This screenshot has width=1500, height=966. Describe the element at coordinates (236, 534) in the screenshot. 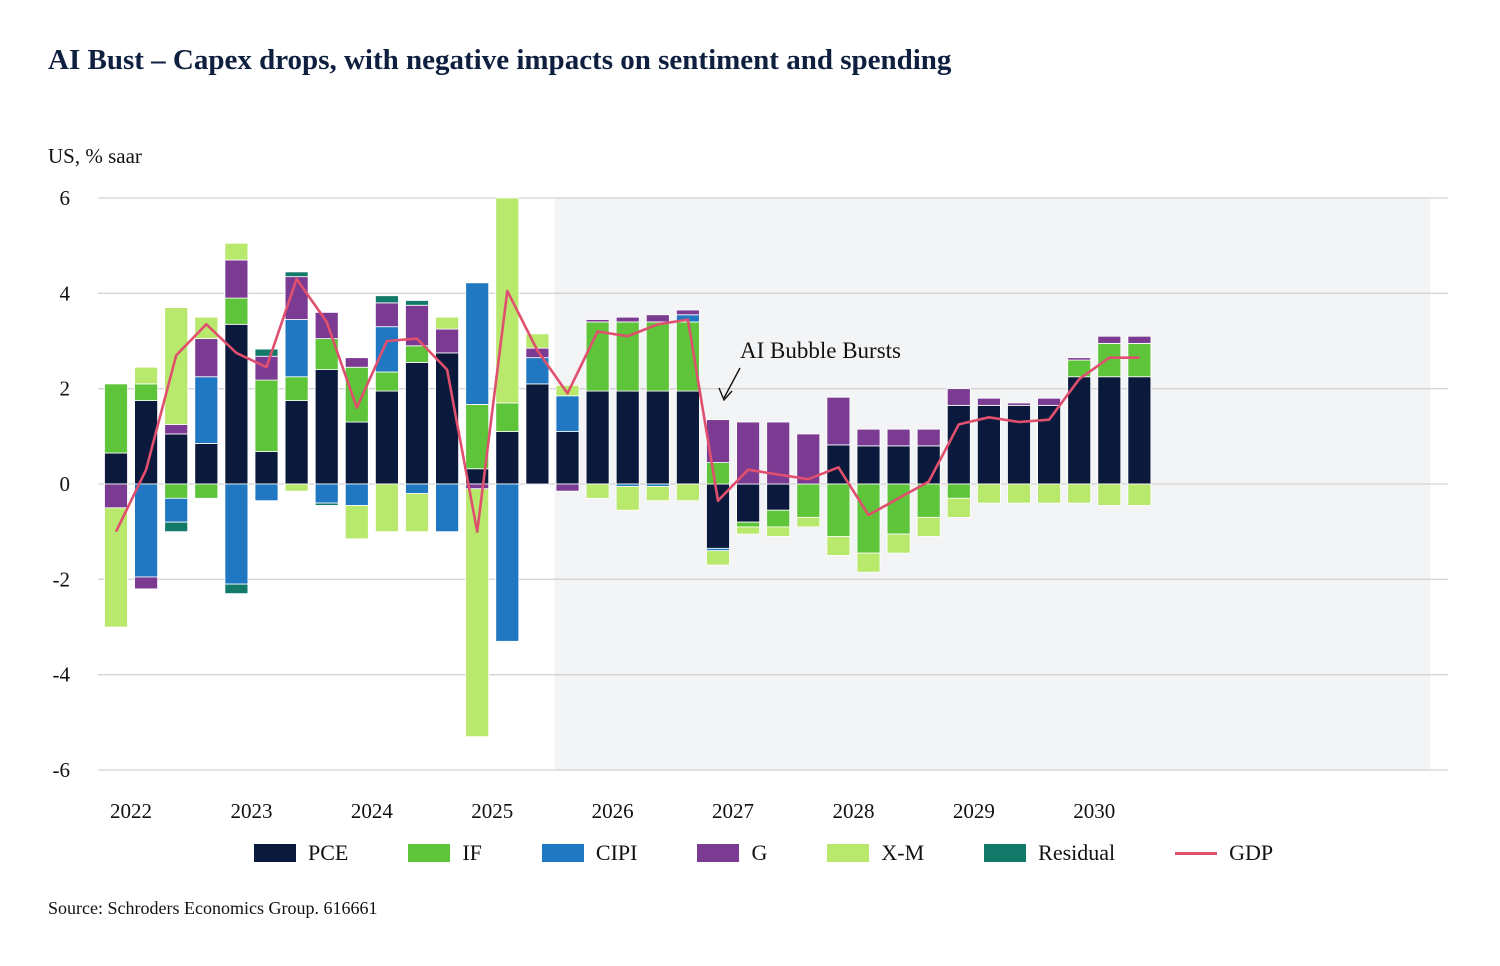

I see `bar-cipi-2023Q1` at that location.